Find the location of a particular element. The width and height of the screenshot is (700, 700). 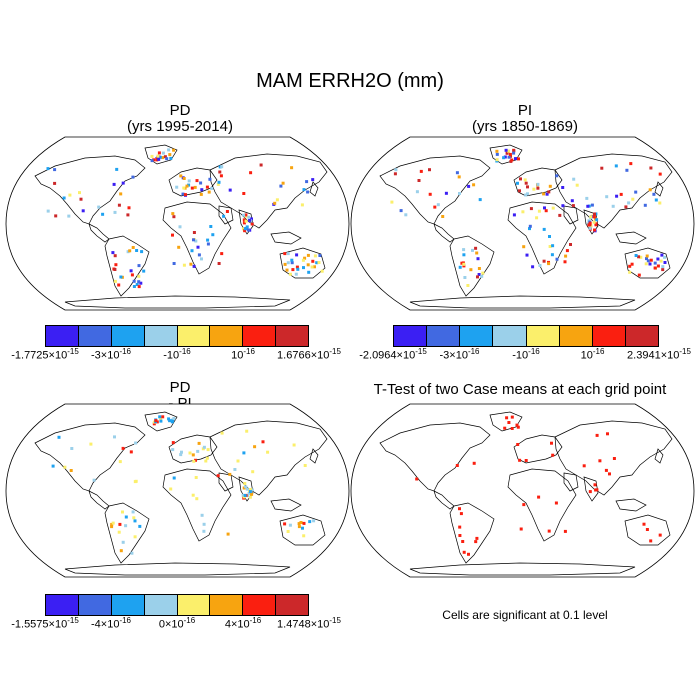

colorbar-label: 2.3941×10⁻¹⁵ is located at coordinates (659, 354).